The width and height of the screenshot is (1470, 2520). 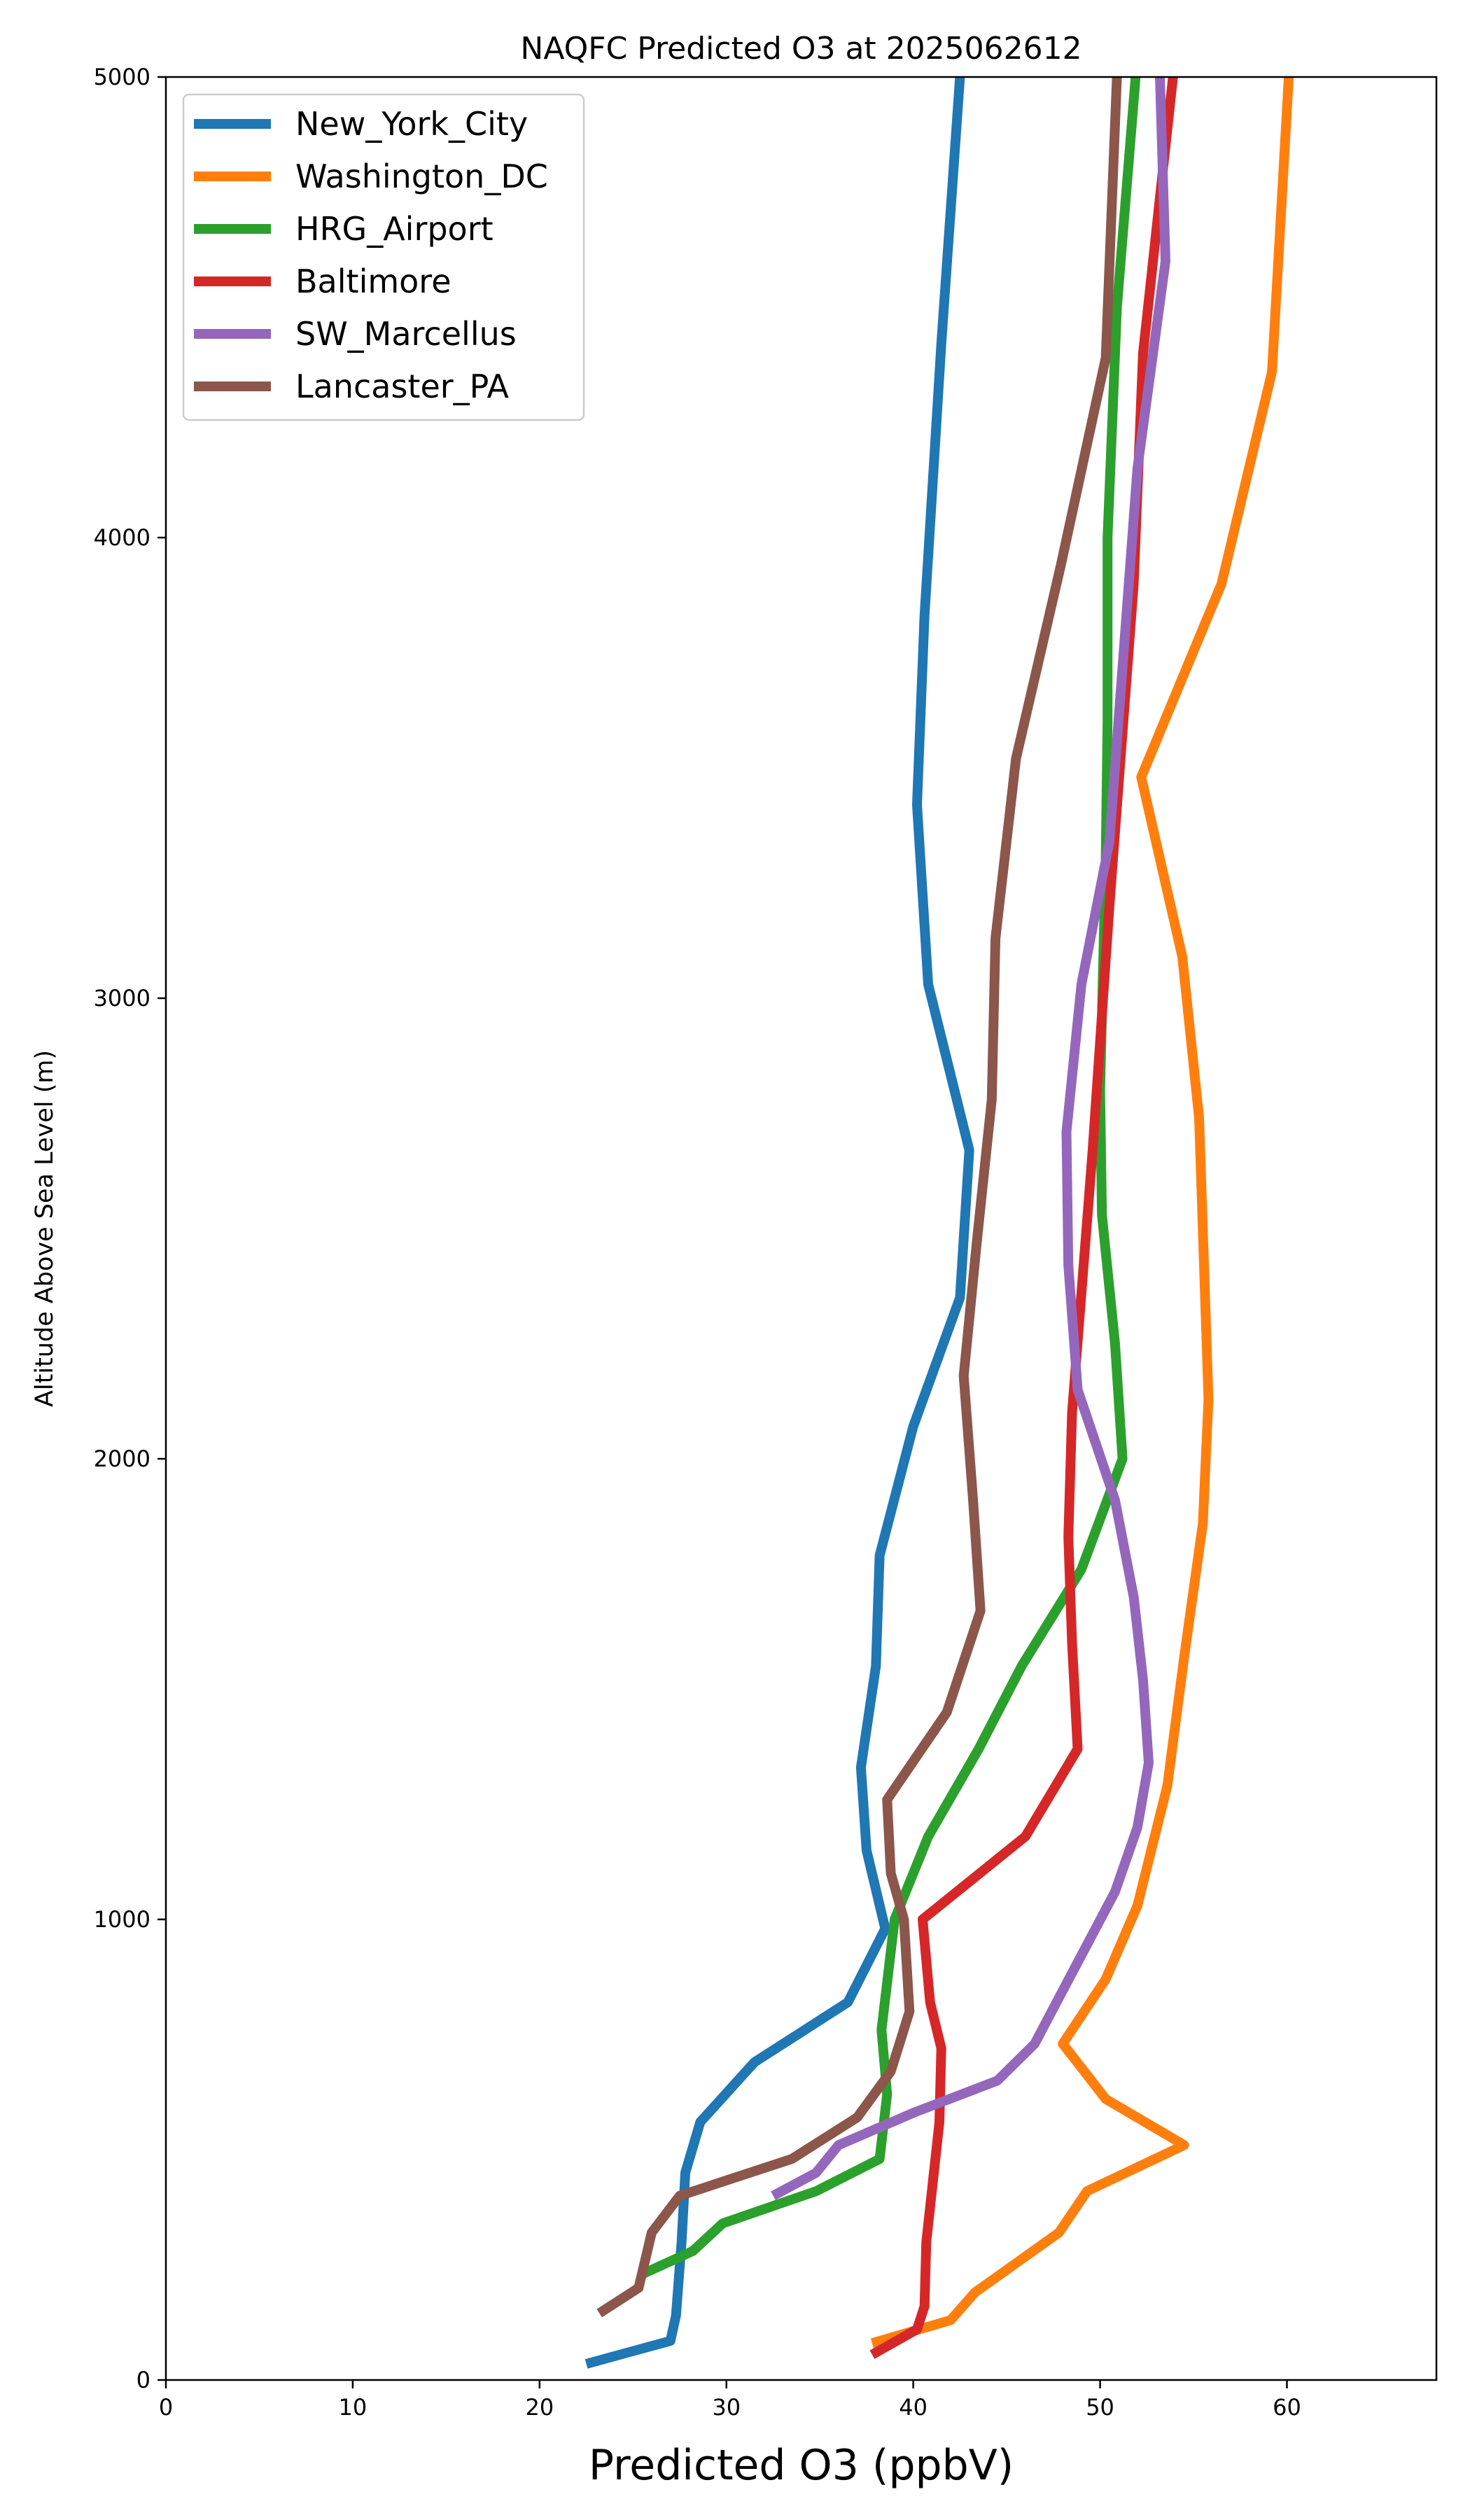 What do you see at coordinates (122, 1919) in the screenshot?
I see `y-tick-label: 1000` at bounding box center [122, 1919].